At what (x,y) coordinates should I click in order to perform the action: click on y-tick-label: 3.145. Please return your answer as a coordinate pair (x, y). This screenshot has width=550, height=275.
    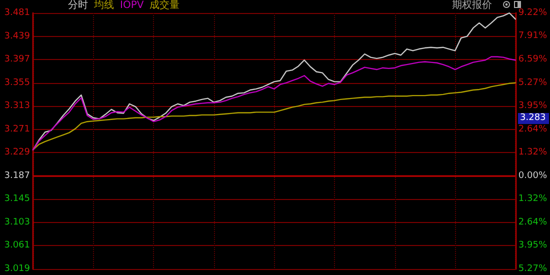
    Looking at the image, I should click on (17, 199).